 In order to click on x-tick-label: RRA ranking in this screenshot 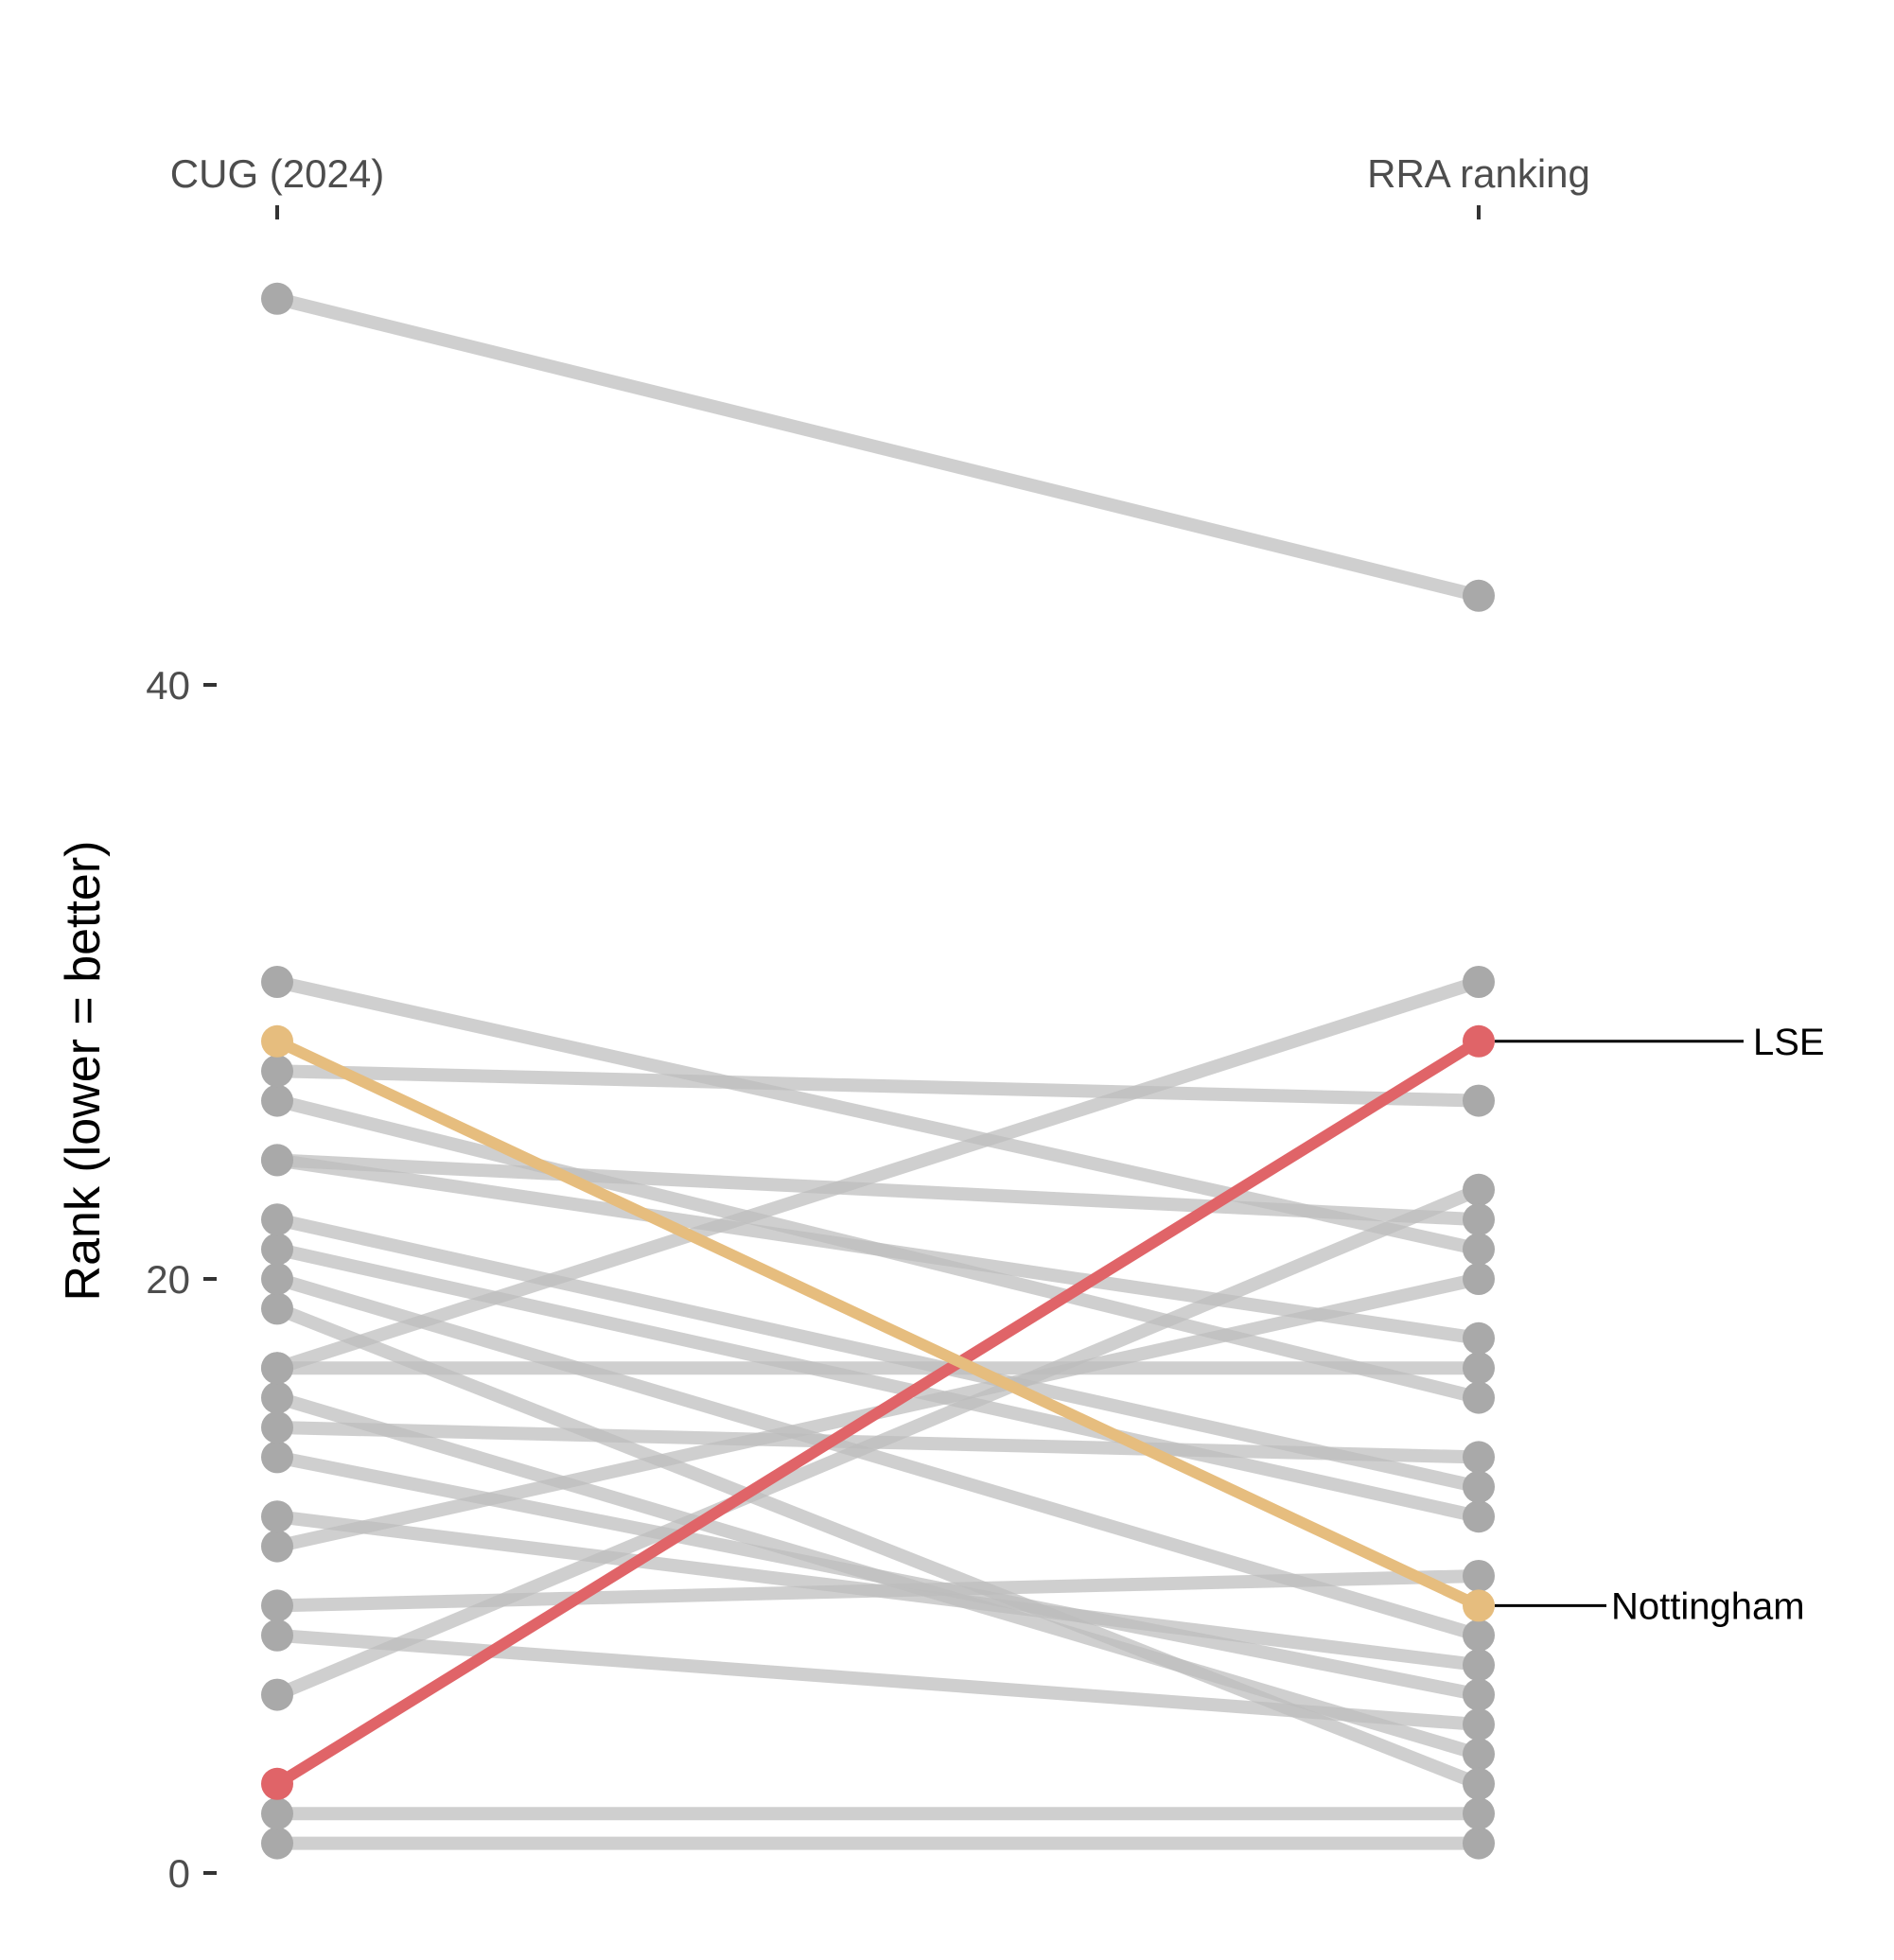, I will do `click(1478, 173)`.